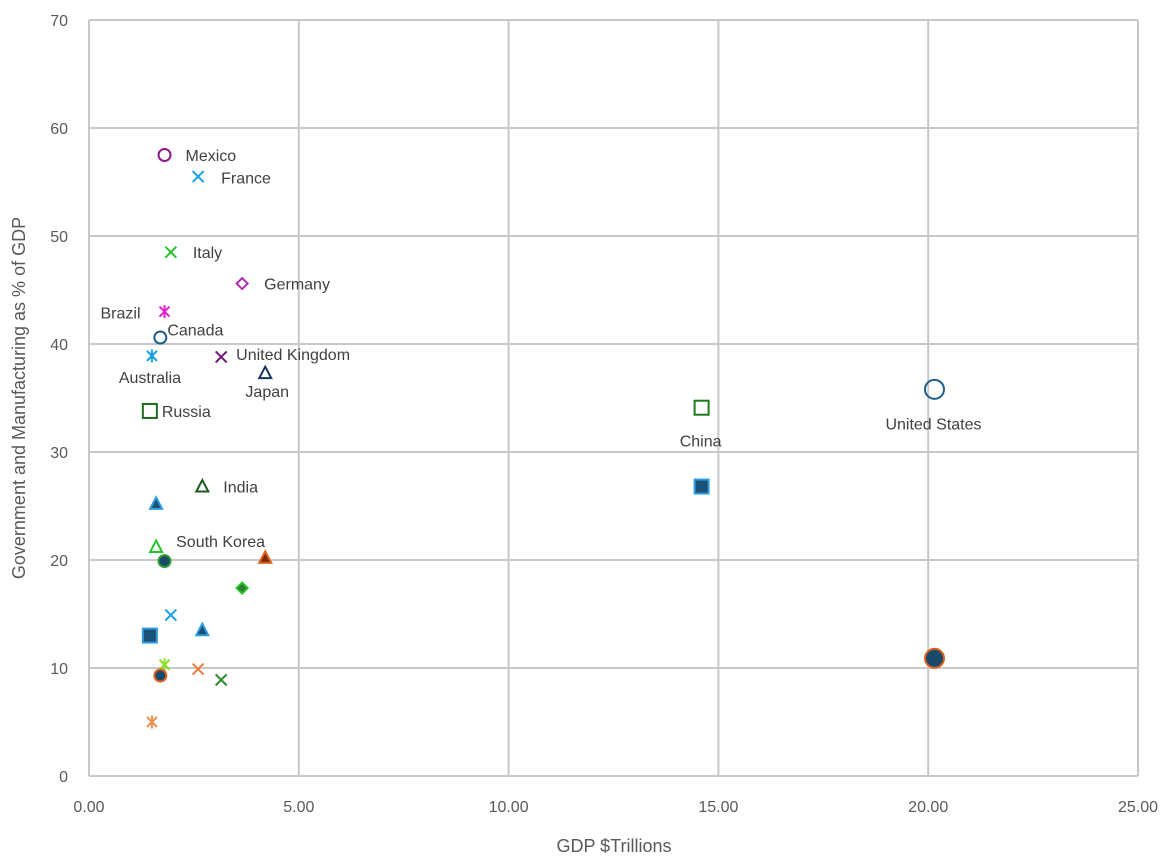 The width and height of the screenshot is (1172, 863). I want to click on x-tick-label: 5.00, so click(298, 807).